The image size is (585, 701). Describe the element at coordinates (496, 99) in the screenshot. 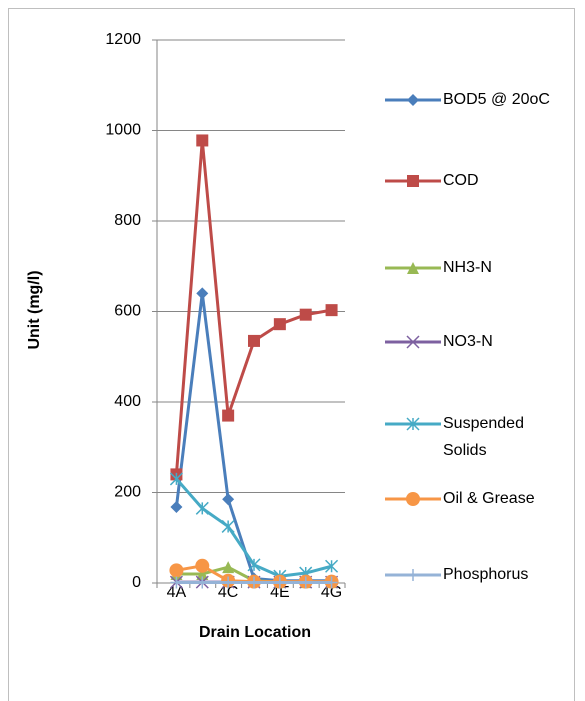

I see `legend-label: BOD5 @ 20oC` at that location.